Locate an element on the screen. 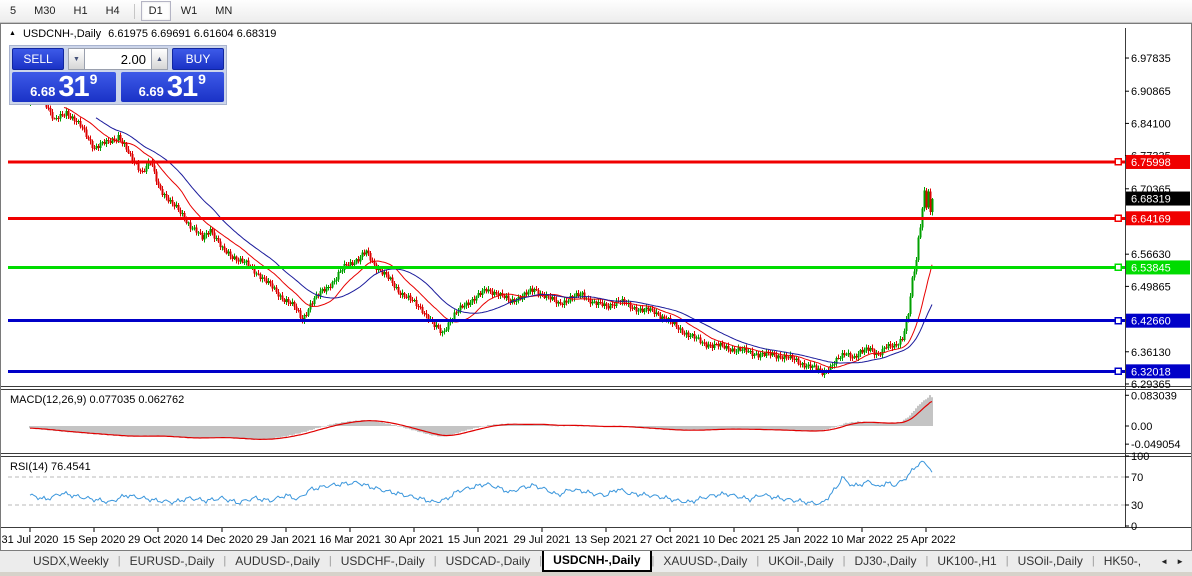 This screenshot has width=1192, height=576. svg-text: 6.32018 is located at coordinates (1151, 372).